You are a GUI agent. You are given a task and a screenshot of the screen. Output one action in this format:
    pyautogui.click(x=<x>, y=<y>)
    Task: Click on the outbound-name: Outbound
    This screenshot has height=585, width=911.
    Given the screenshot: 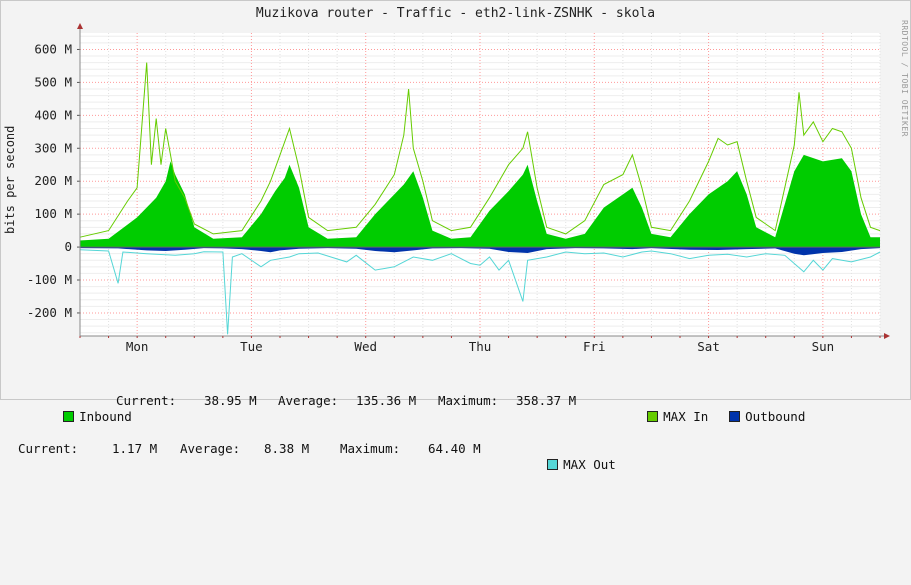 What is the action you would take?
    pyautogui.click(x=775, y=416)
    